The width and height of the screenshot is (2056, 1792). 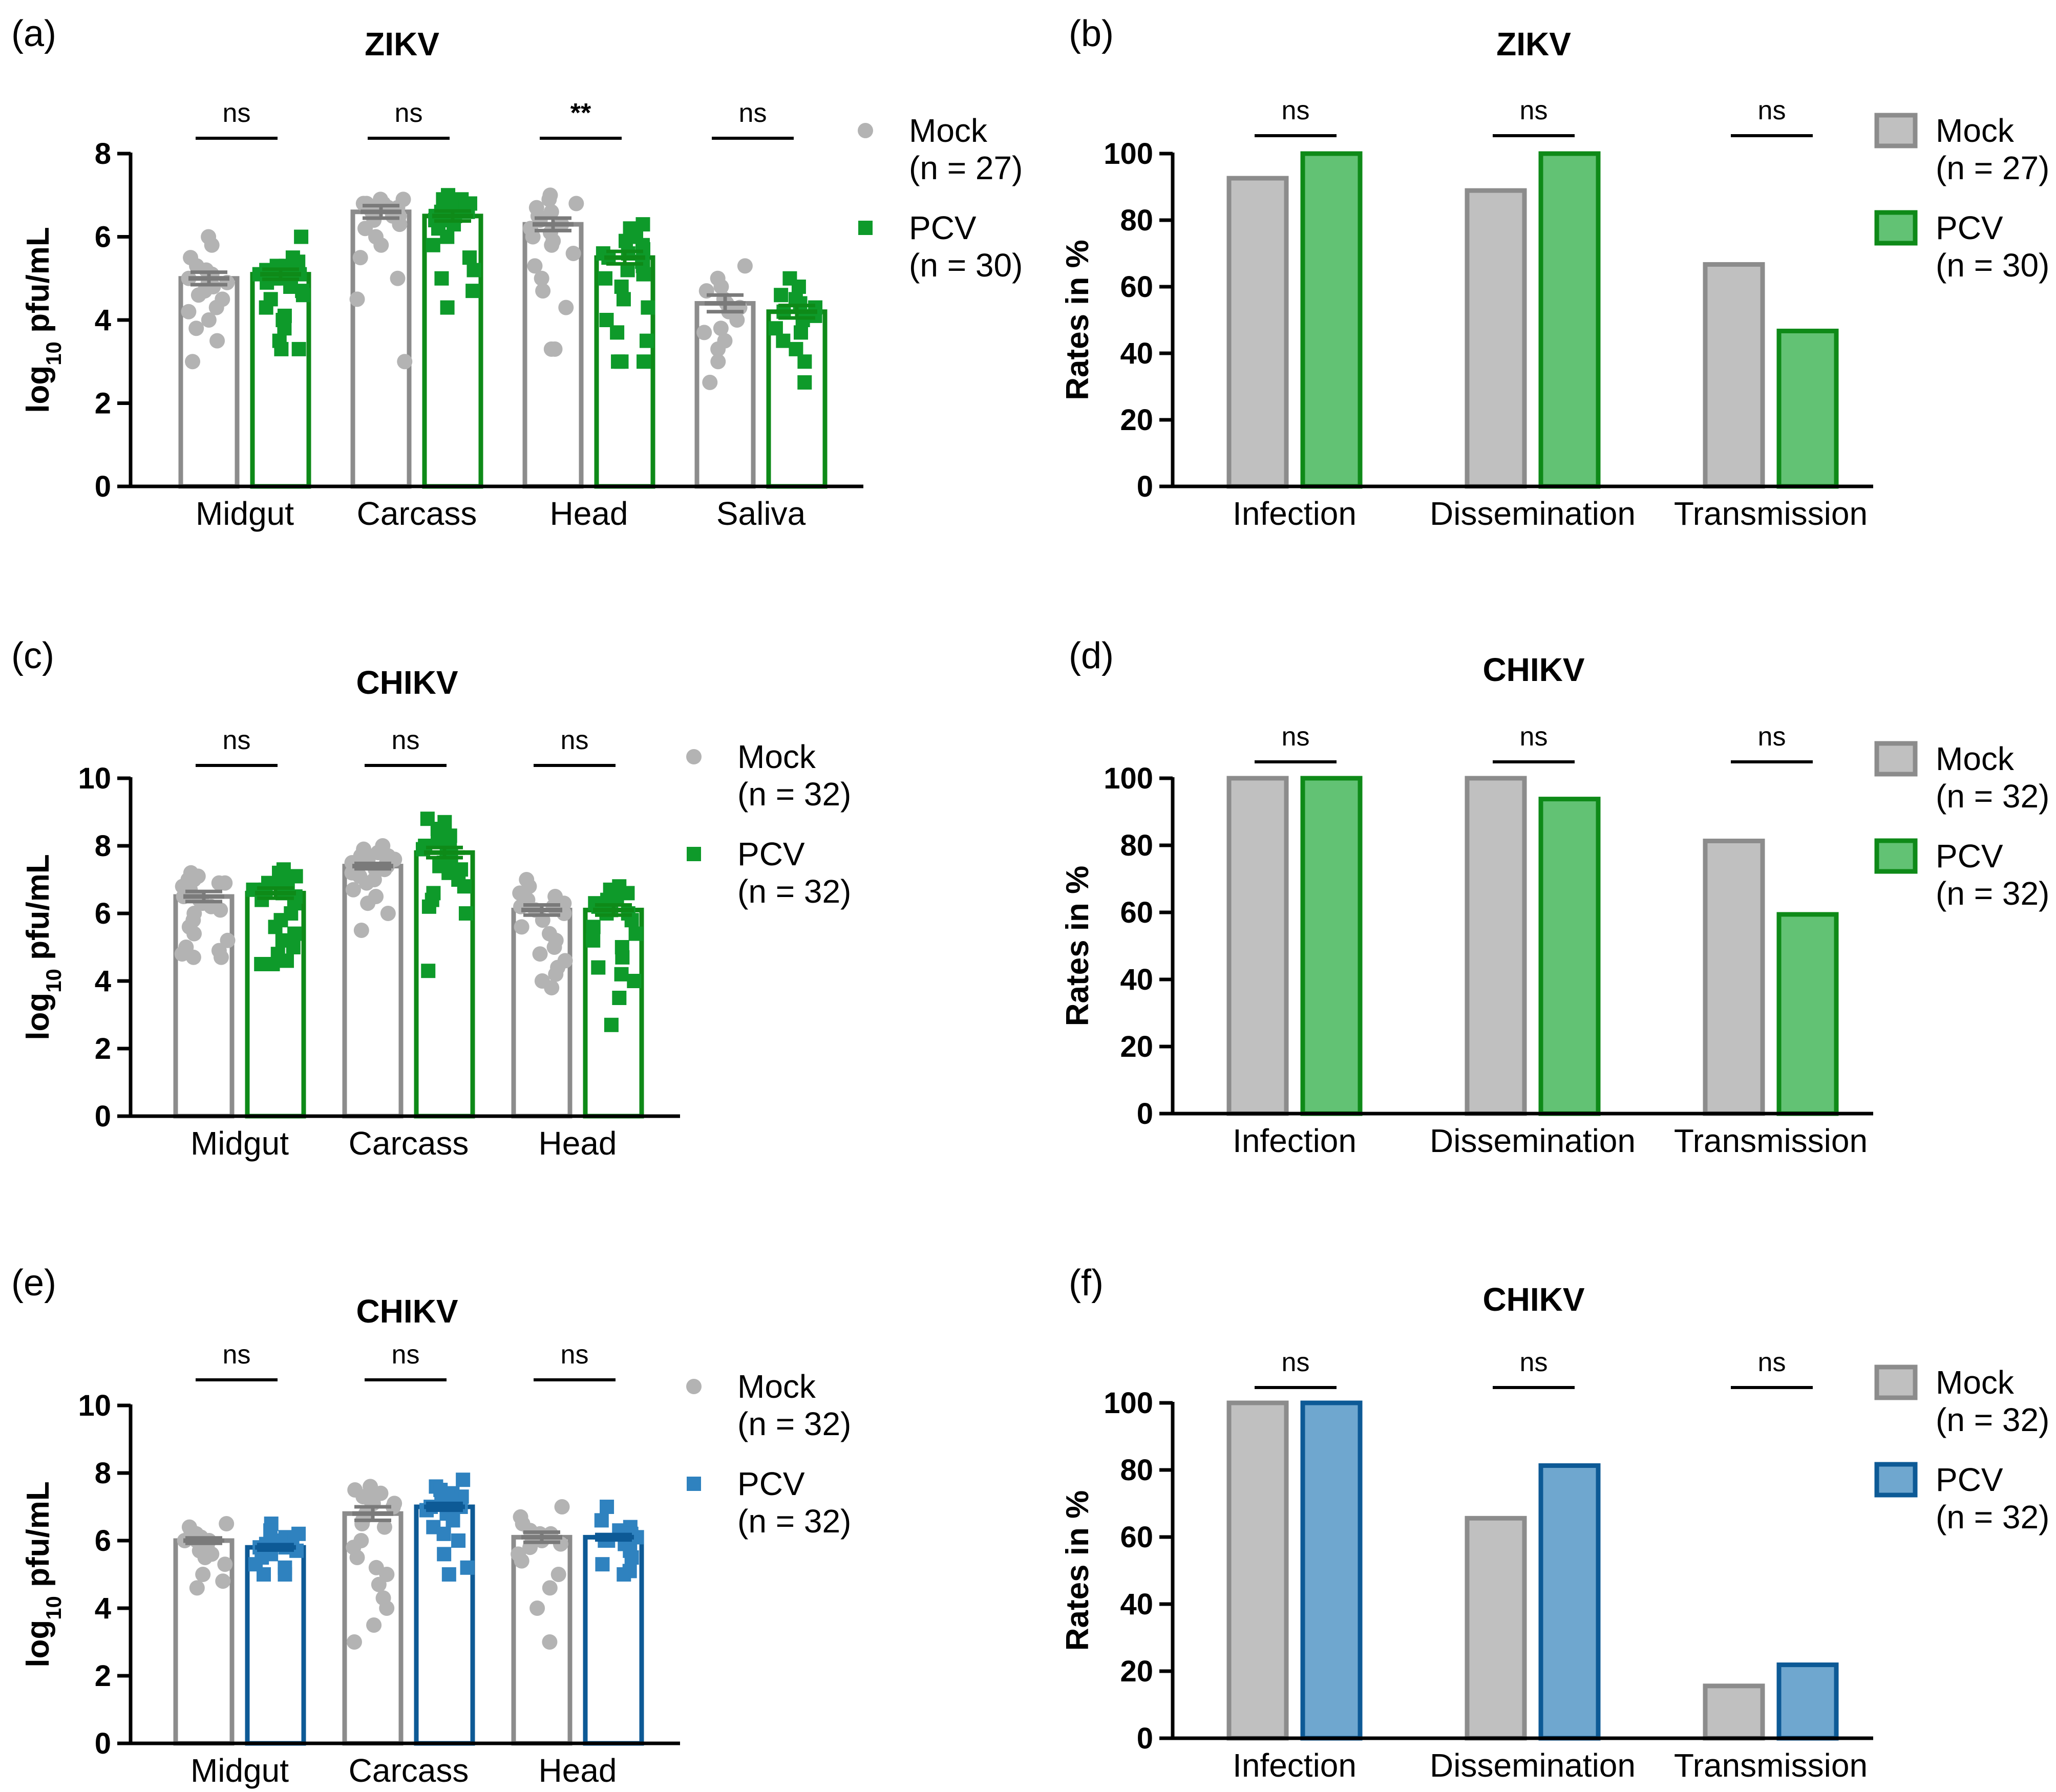 I want to click on y-axis-label: log10 pfu/mL, so click(x=43, y=947).